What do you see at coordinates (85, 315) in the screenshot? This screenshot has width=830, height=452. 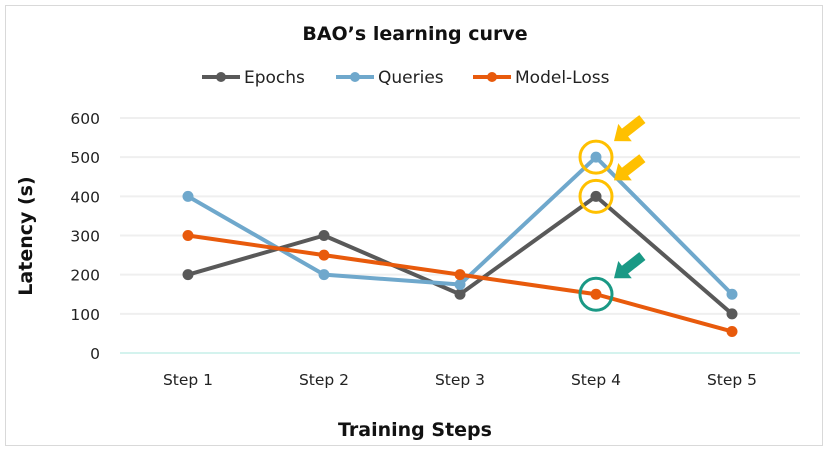 I see `y-tick-label: 100` at bounding box center [85, 315].